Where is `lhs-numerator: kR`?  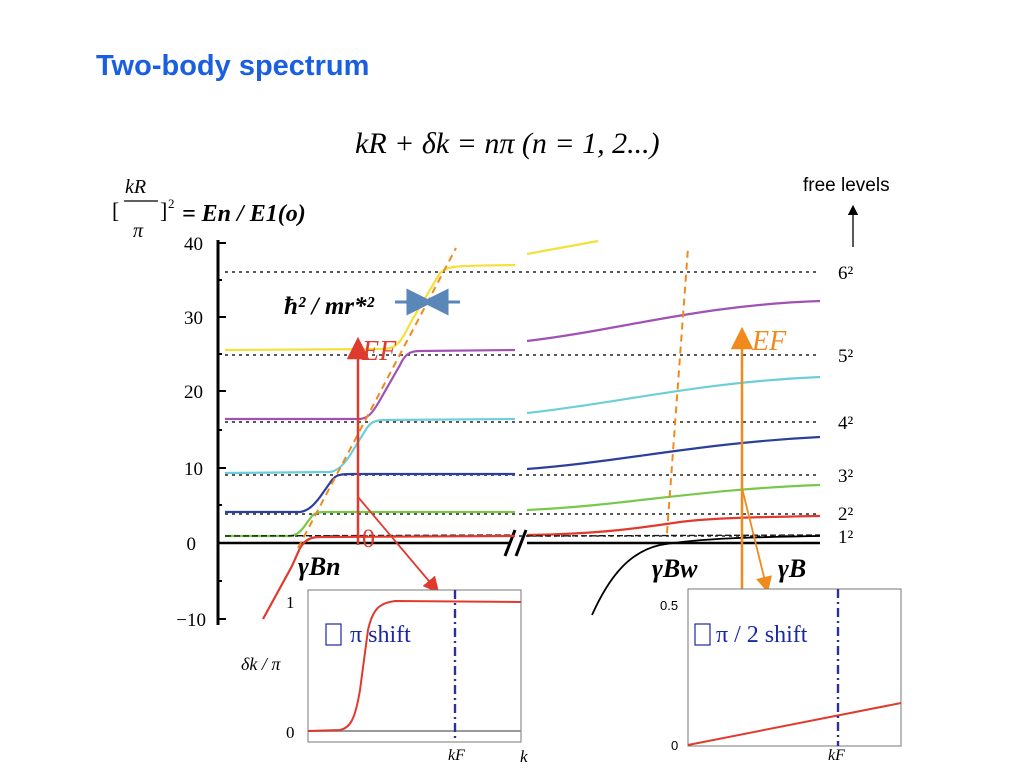
lhs-numerator: kR is located at coordinates (135, 187).